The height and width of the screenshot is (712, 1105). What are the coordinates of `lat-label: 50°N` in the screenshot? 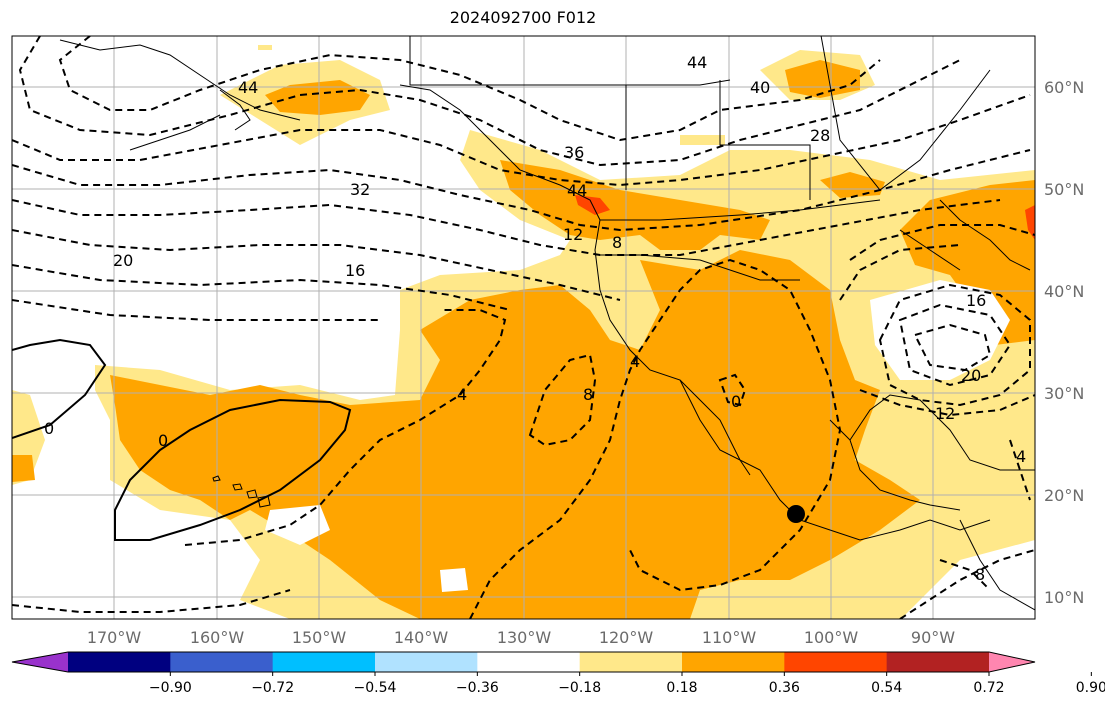 It's located at (1064, 189).